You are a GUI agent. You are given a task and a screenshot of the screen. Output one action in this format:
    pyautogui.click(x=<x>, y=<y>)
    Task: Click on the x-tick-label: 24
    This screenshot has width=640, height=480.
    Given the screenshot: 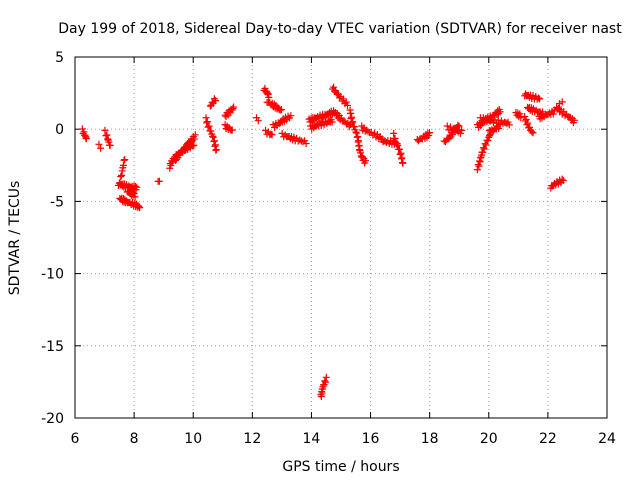 What is the action you would take?
    pyautogui.click(x=607, y=439)
    